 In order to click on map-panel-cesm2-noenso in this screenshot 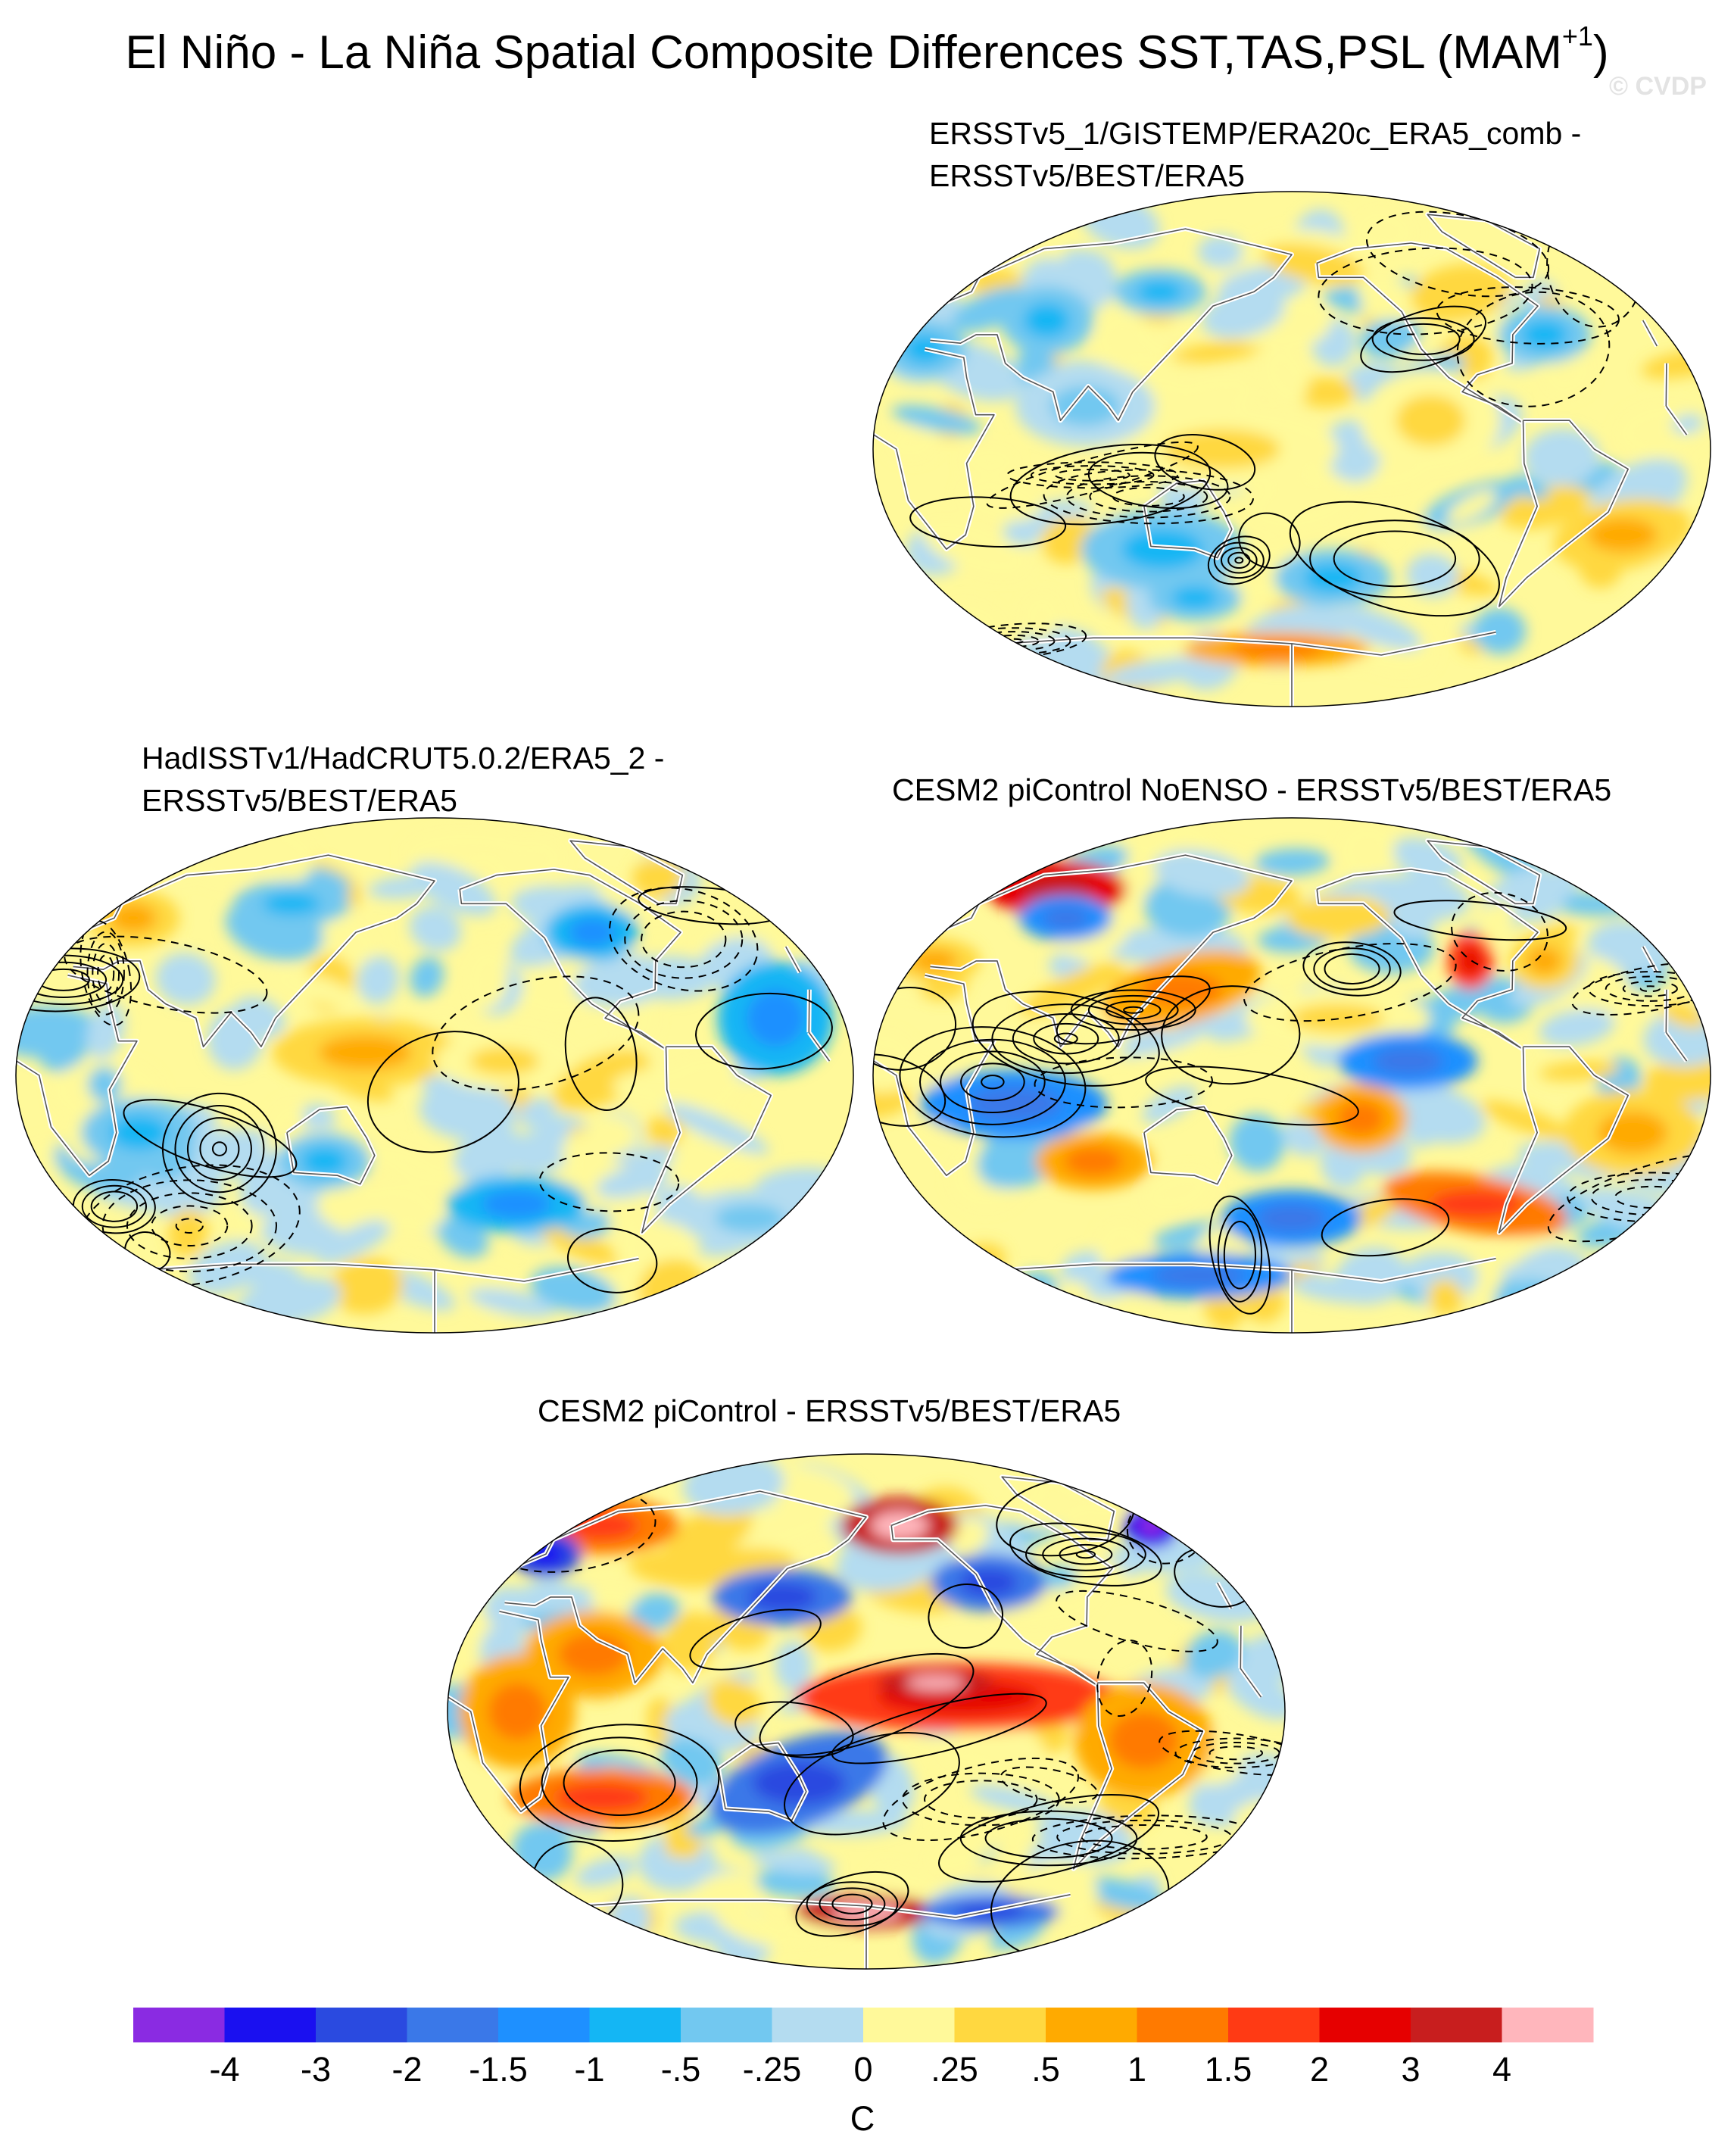, I will do `click(1291, 1075)`.